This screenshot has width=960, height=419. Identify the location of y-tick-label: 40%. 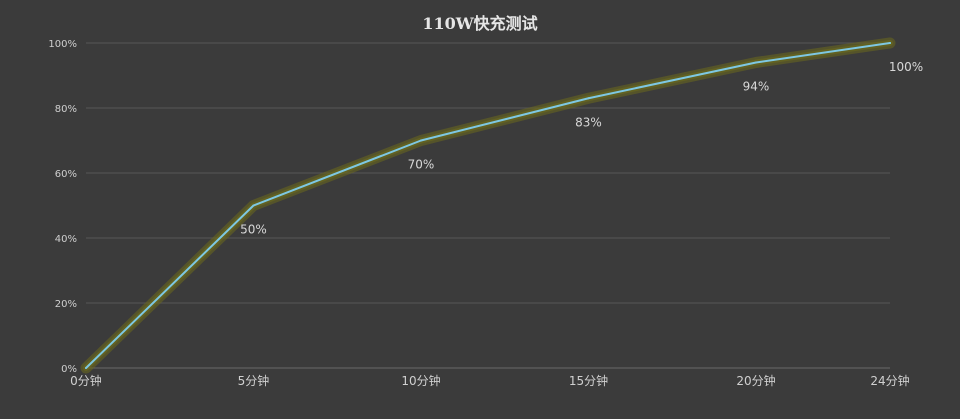
(66, 239).